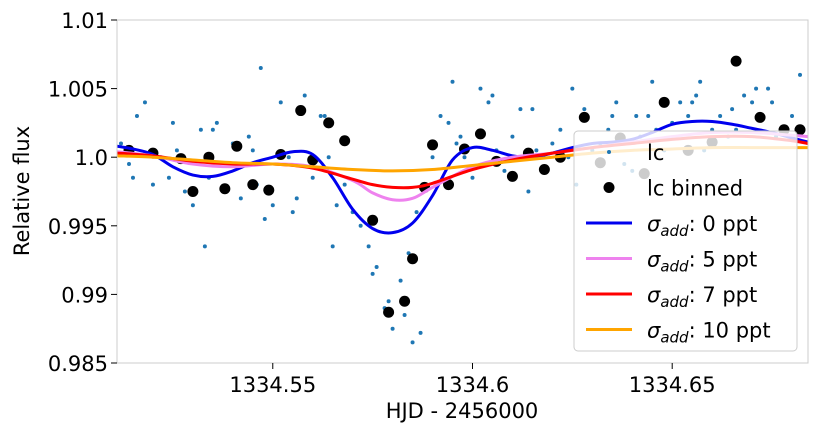 This screenshot has width=830, height=440. What do you see at coordinates (709, 333) in the screenshot?
I see `legend-label: σadd: 10 ppt` at bounding box center [709, 333].